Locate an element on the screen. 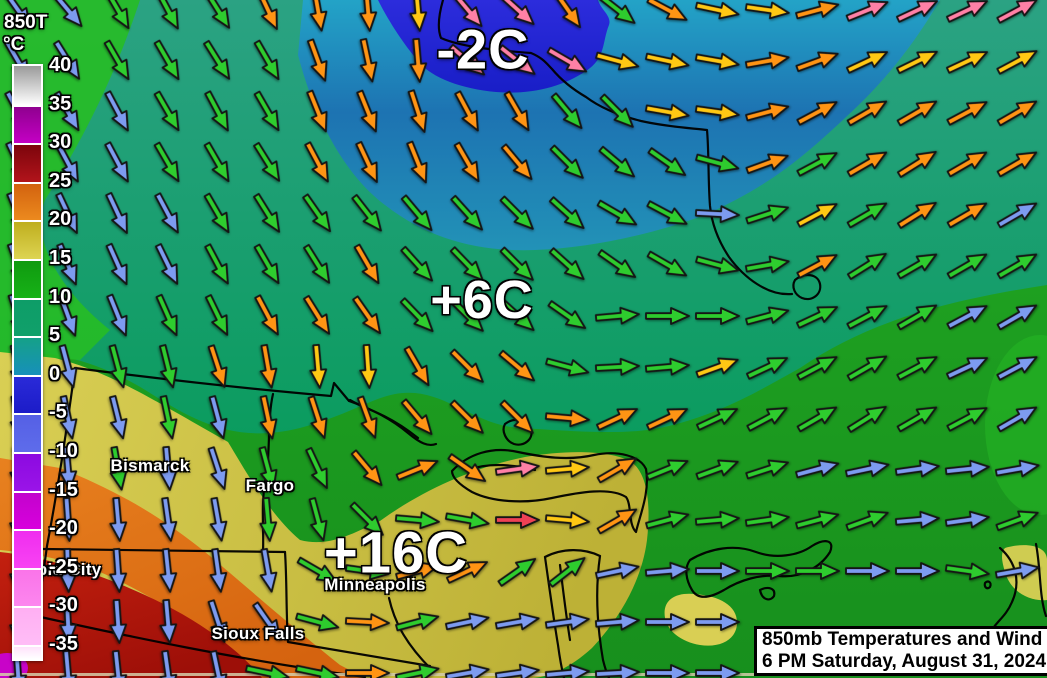  temperature-region-label: -2C is located at coordinates (483, 49).